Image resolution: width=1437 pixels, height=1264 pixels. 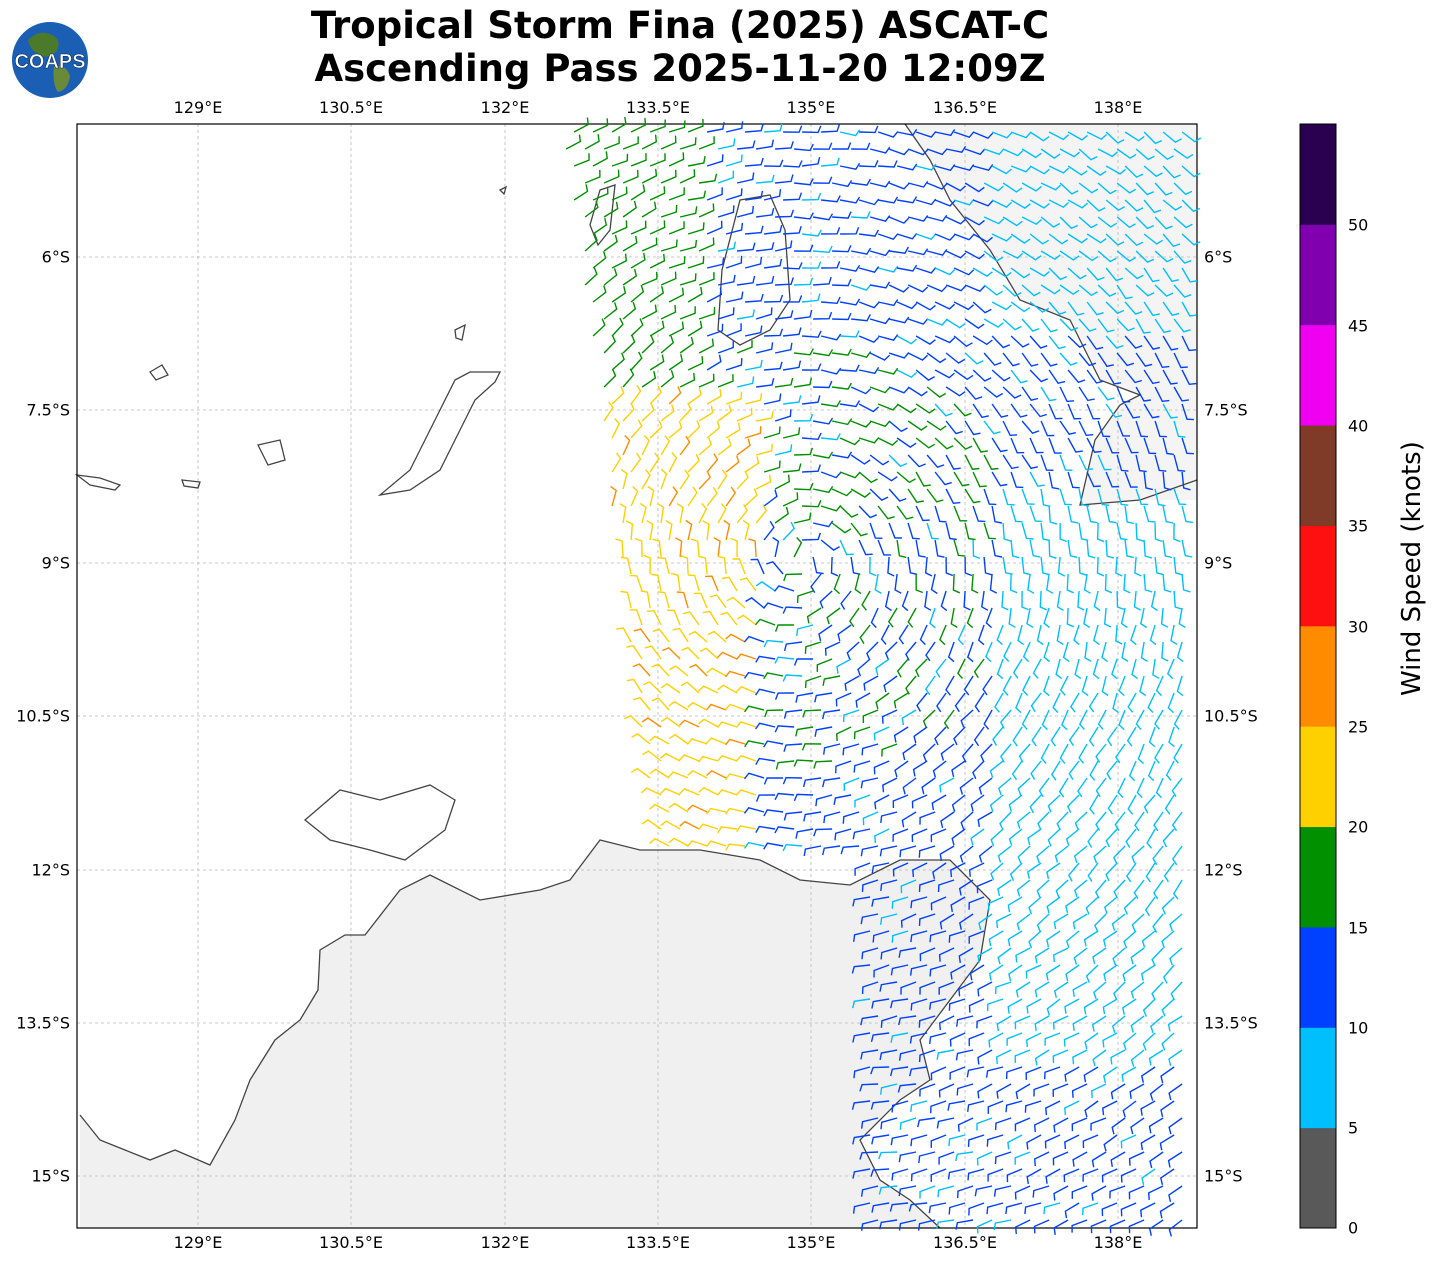 I want to click on lon-tick-bottom: 138°E, so click(x=1118, y=1242).